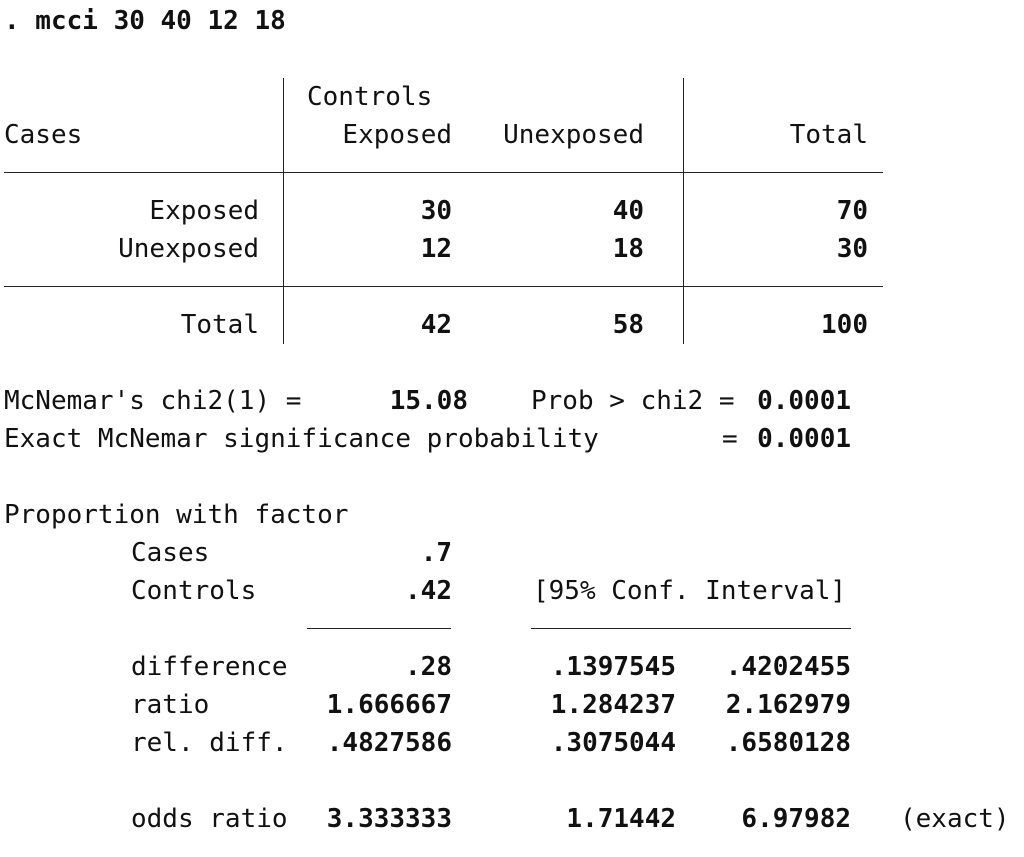 The height and width of the screenshot is (857, 1024). What do you see at coordinates (621, 819) in the screenshot?
I see `odds-ratio-lower: 1.71442` at bounding box center [621, 819].